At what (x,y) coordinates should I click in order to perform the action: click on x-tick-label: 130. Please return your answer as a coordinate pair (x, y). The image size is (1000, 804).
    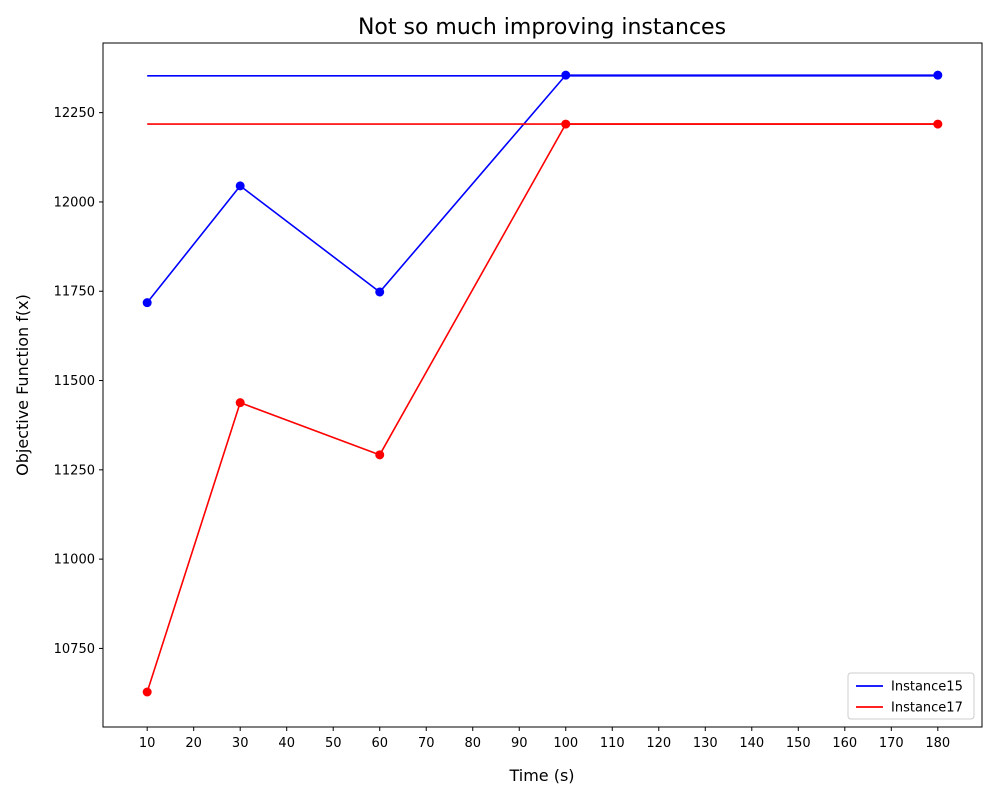
    Looking at the image, I should click on (705, 743).